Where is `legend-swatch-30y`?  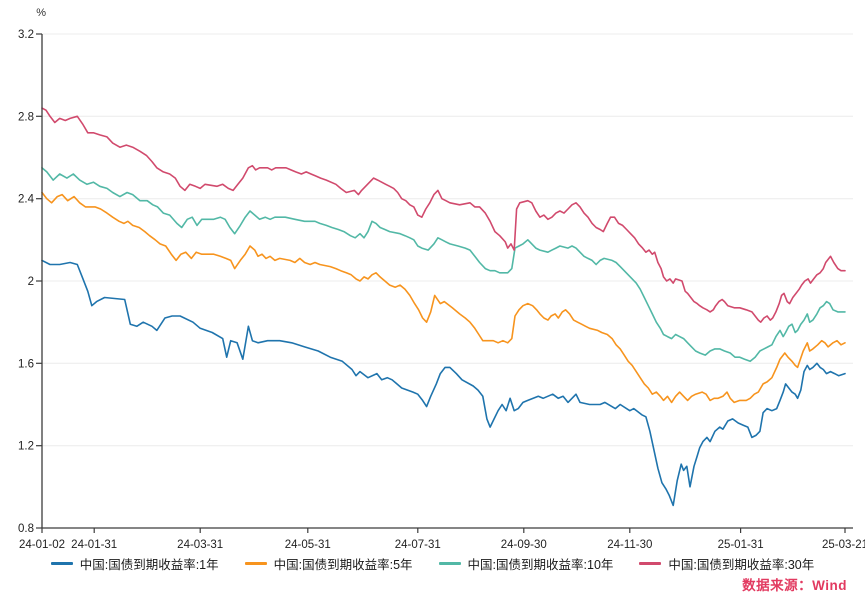 legend-swatch-30y is located at coordinates (650, 563).